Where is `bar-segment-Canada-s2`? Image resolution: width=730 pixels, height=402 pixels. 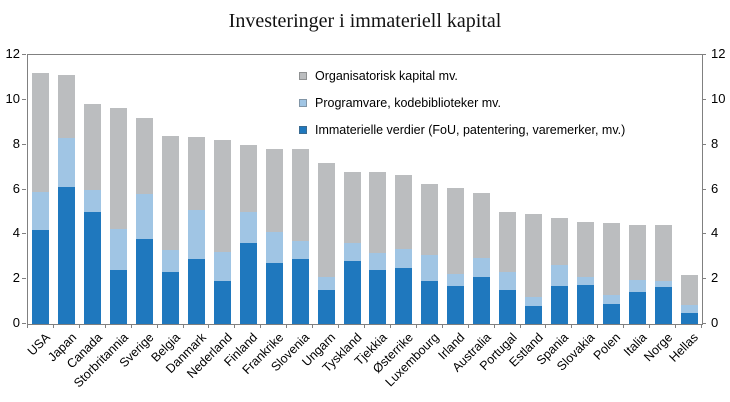 bar-segment-Canada-s2 is located at coordinates (93, 147).